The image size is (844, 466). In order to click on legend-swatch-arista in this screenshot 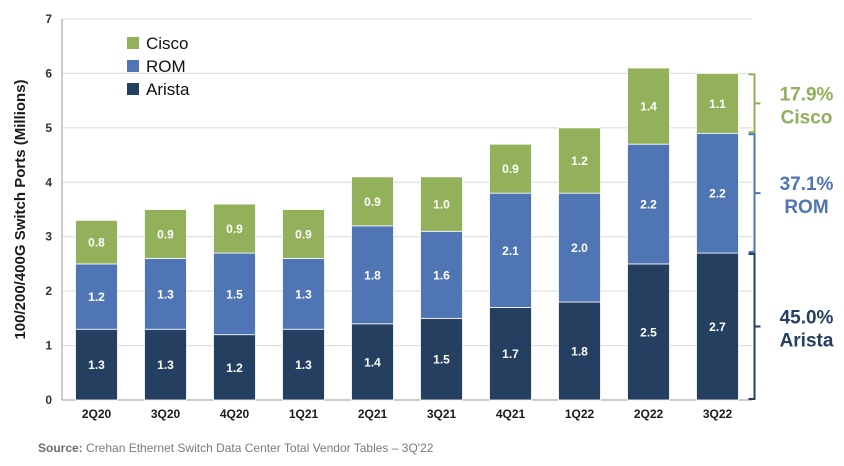, I will do `click(133, 89)`.